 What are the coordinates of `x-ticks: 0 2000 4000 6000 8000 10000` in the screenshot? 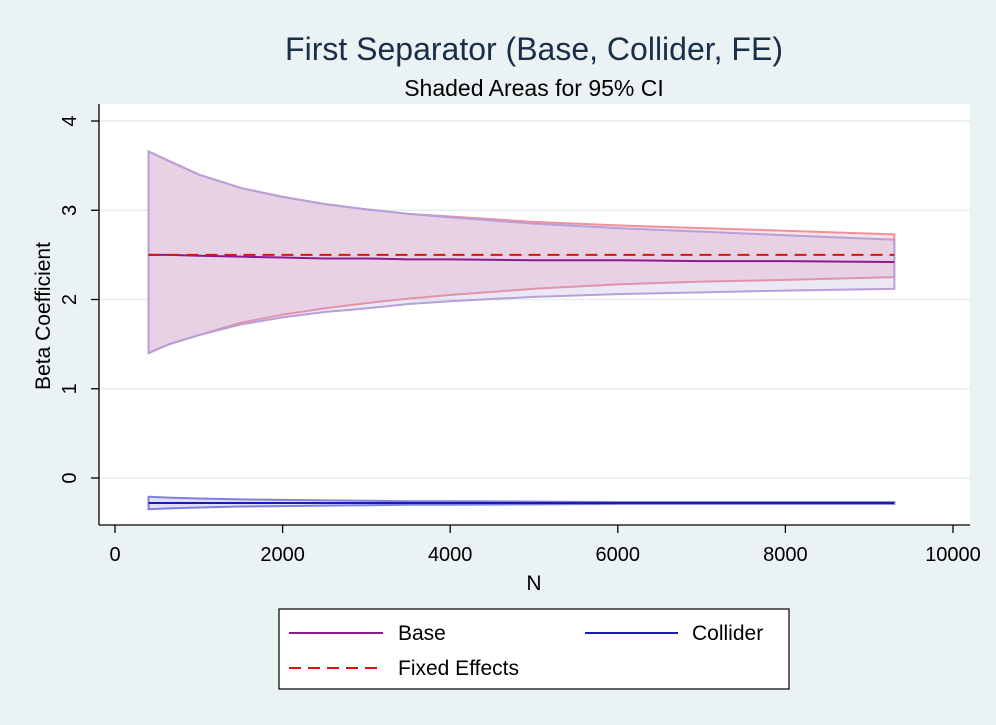 It's located at (545, 545).